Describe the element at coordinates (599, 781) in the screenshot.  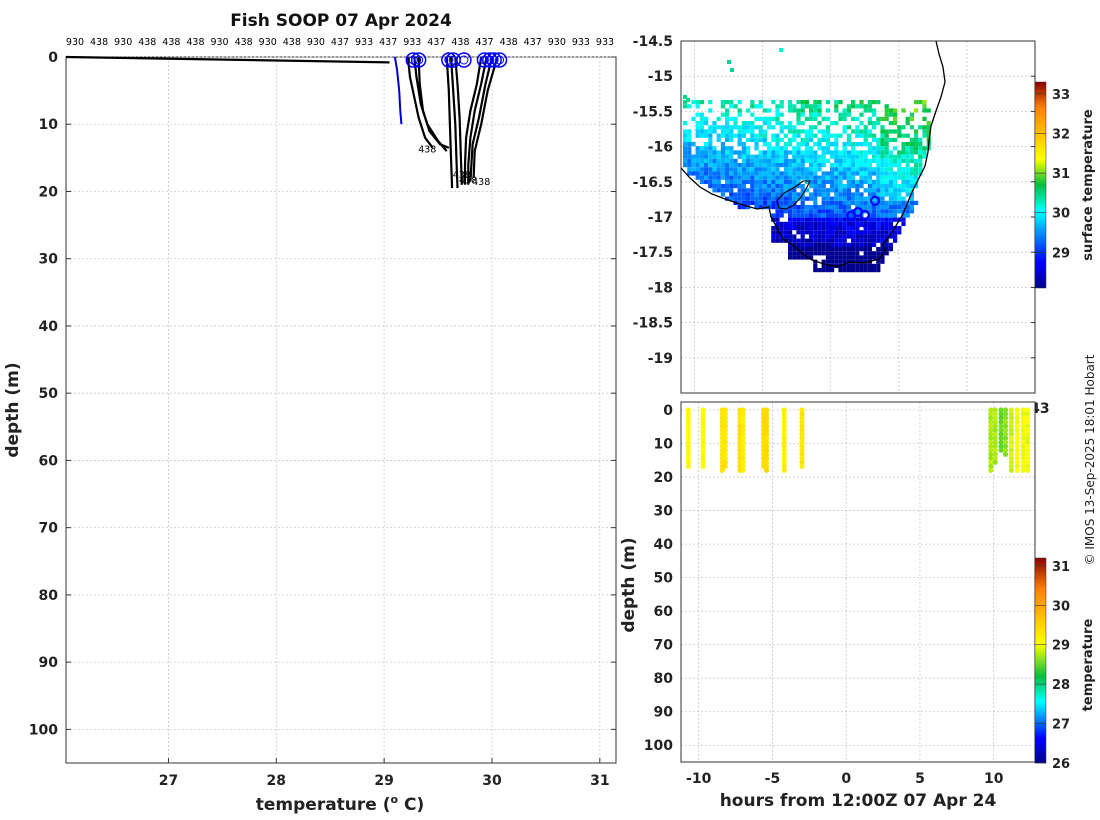
I see `profile-x-tick-label: 31` at that location.